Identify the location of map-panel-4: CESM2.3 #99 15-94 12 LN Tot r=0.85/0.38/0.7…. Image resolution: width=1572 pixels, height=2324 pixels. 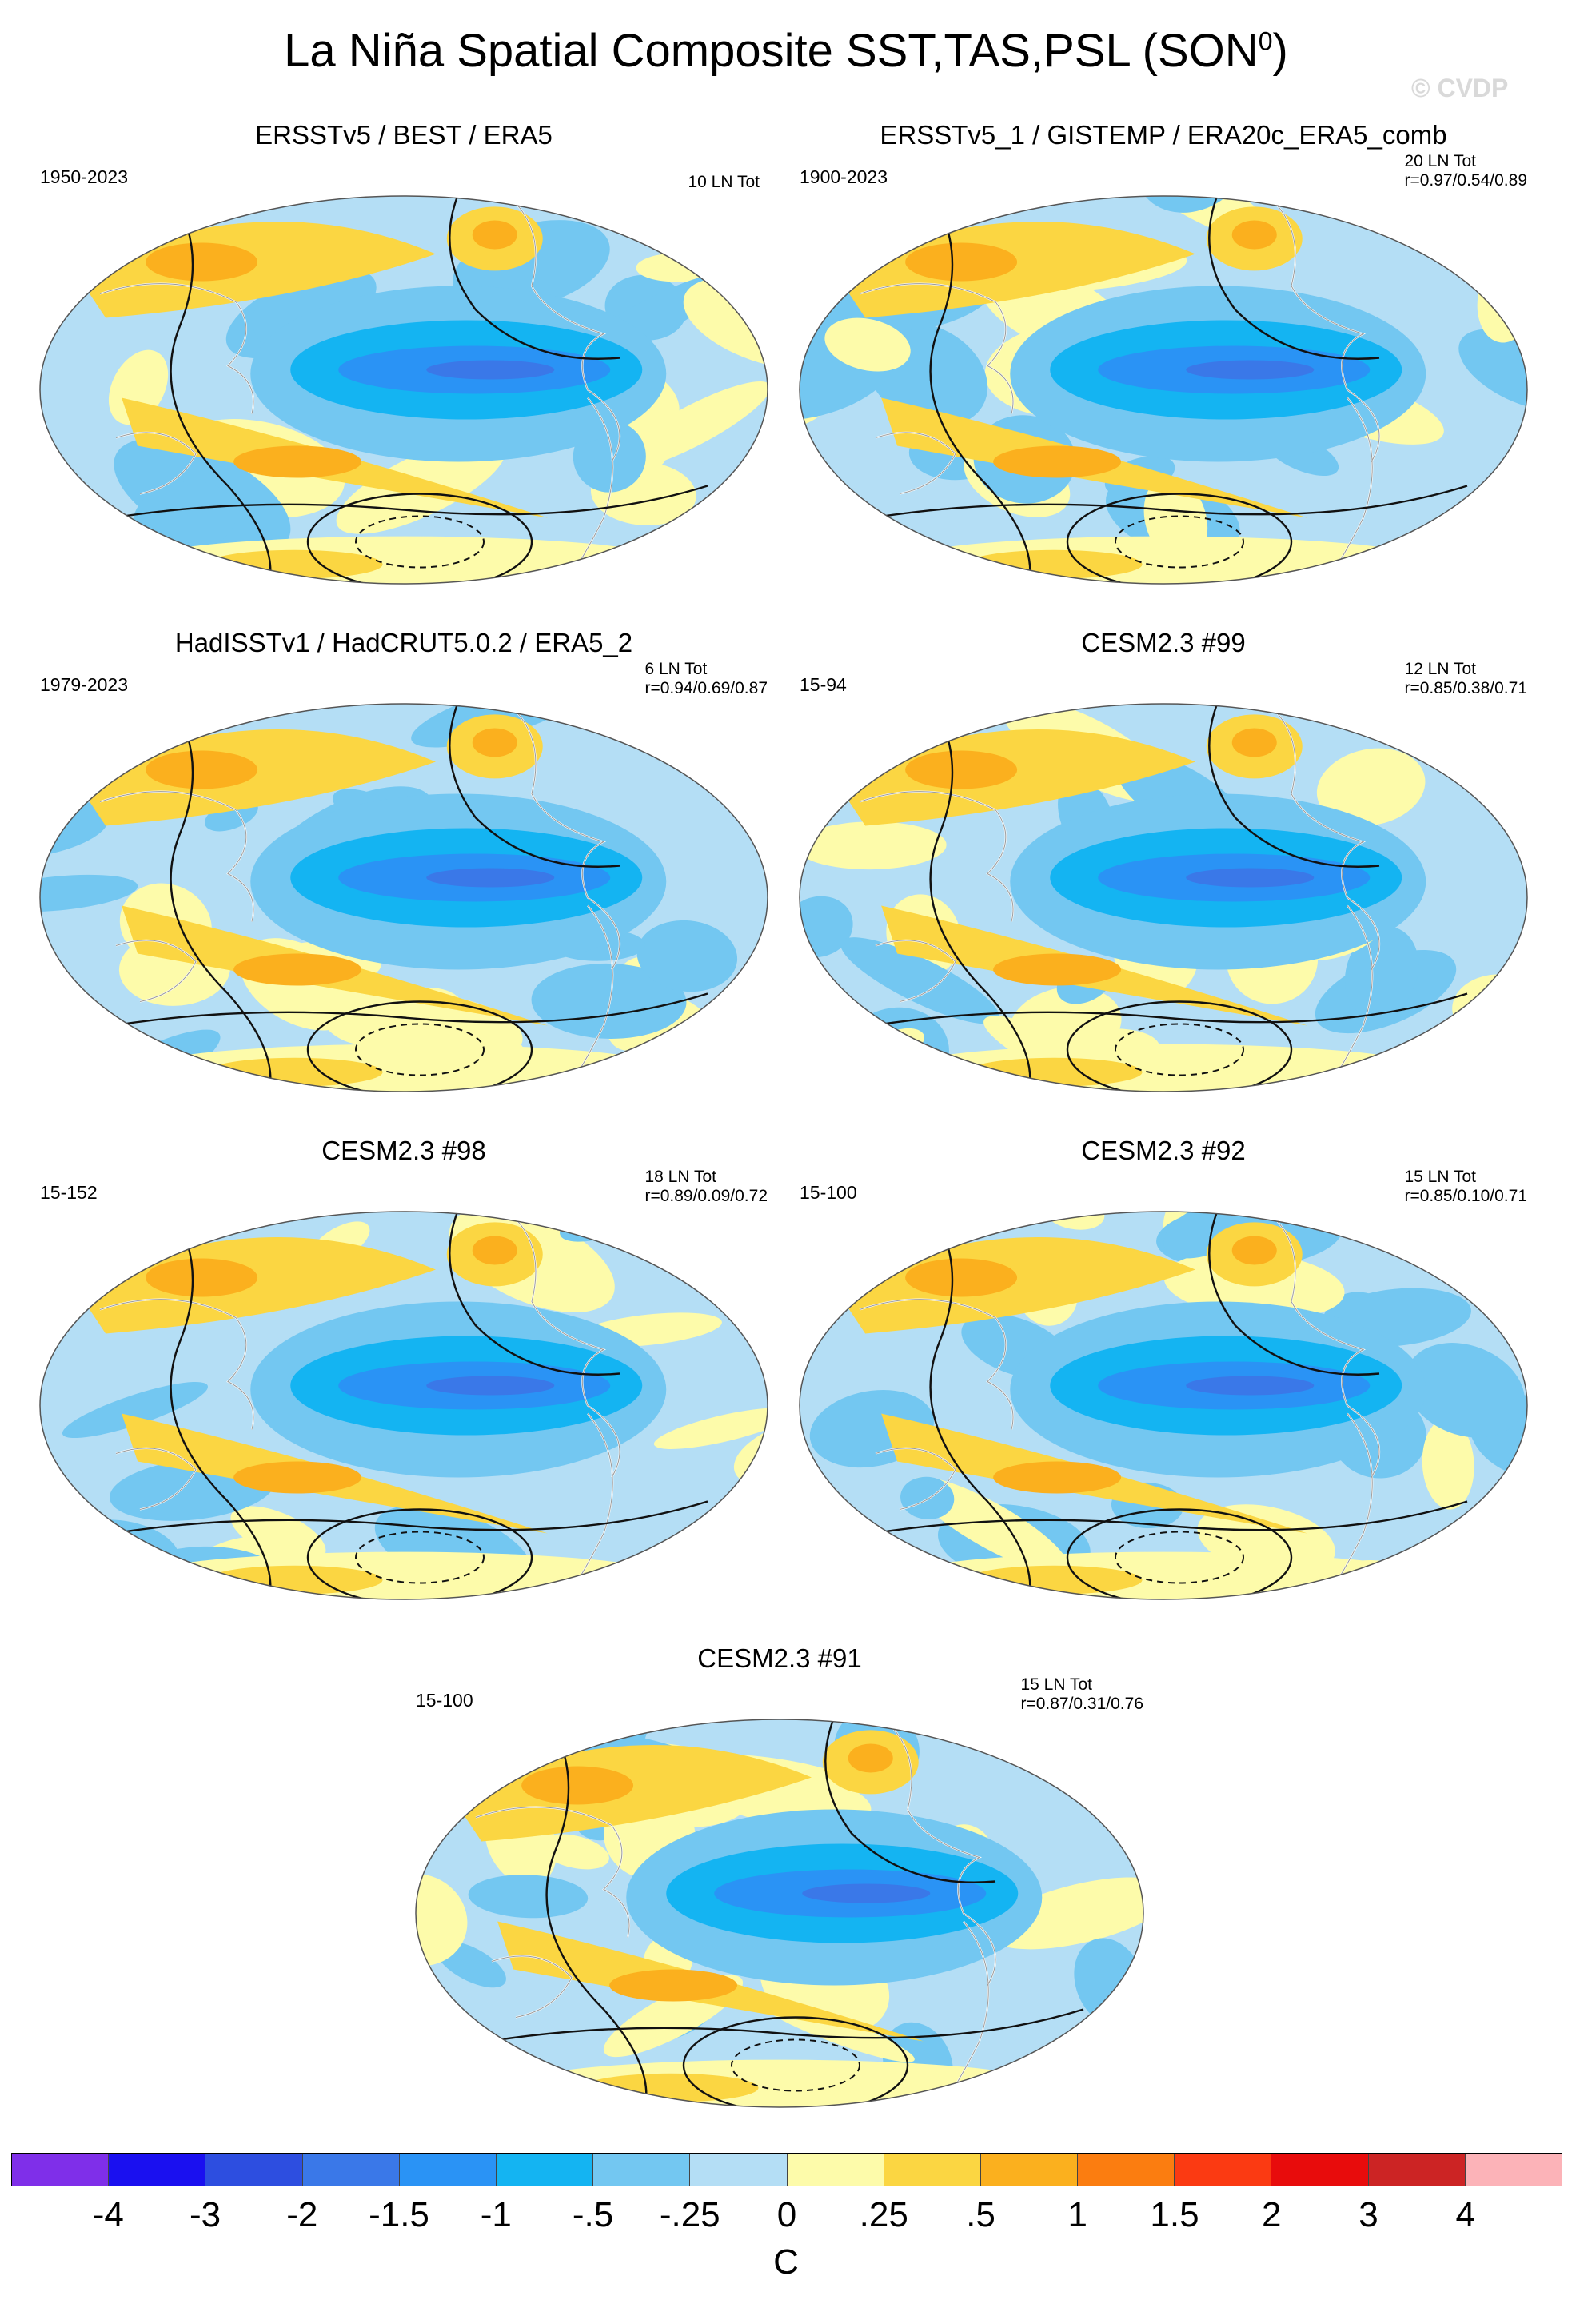
(1164, 872).